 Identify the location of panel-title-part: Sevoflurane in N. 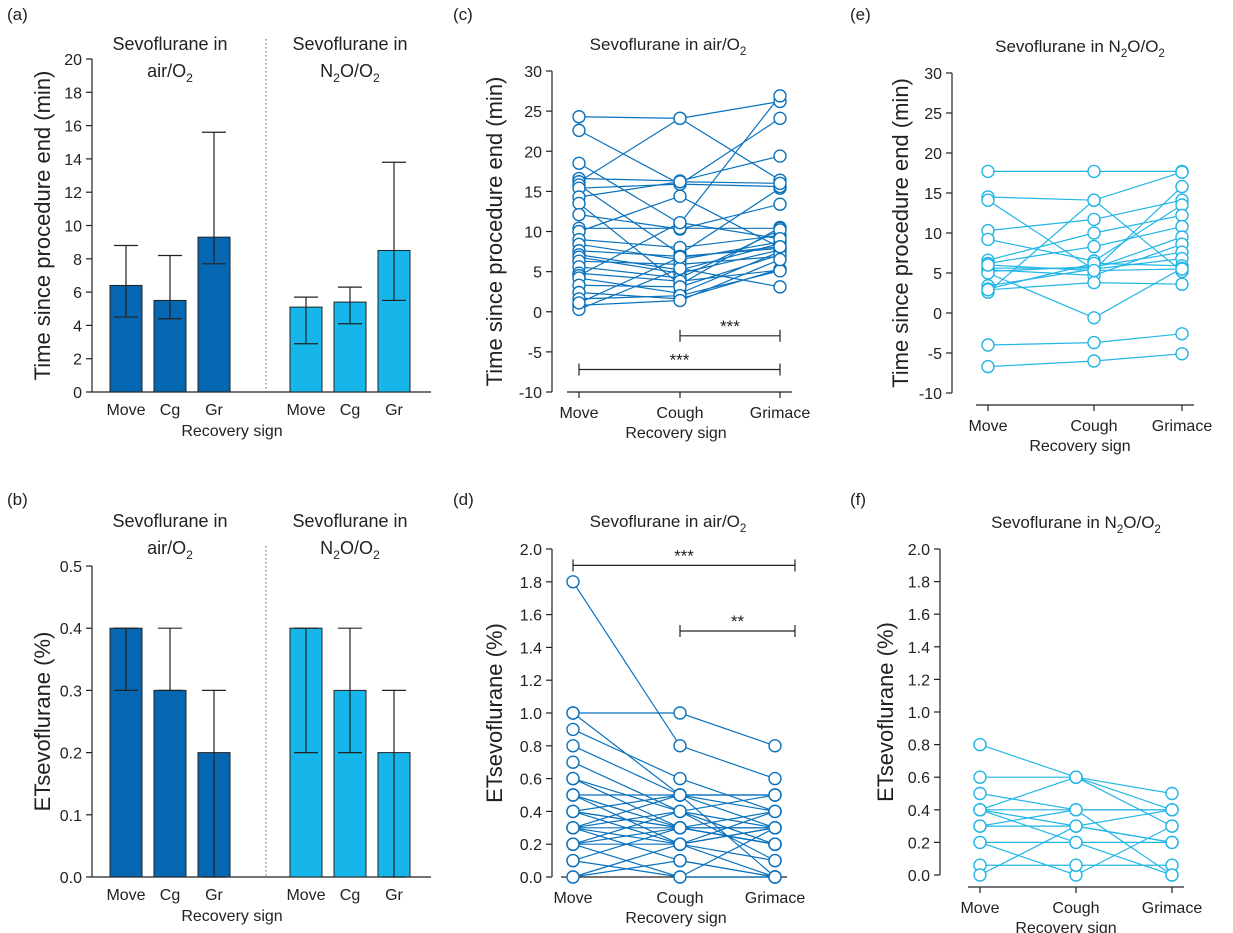
(1054, 522).